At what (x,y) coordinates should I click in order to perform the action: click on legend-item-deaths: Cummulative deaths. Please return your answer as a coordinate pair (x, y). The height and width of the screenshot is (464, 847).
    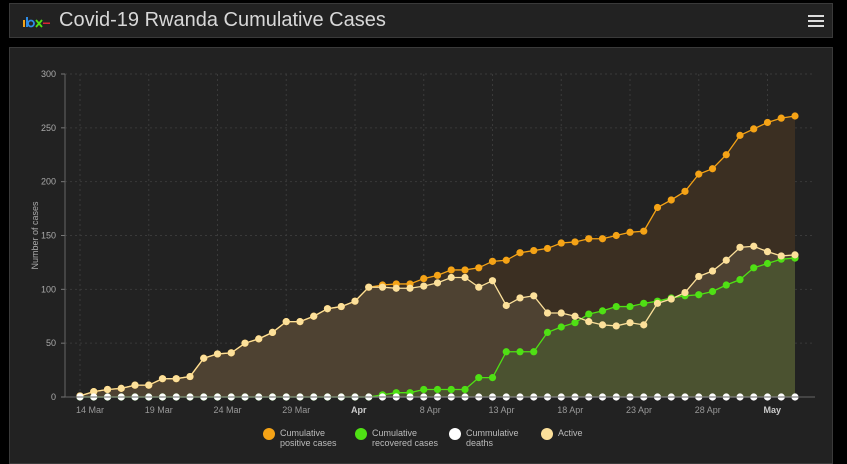
    Looking at the image, I should click on (484, 438).